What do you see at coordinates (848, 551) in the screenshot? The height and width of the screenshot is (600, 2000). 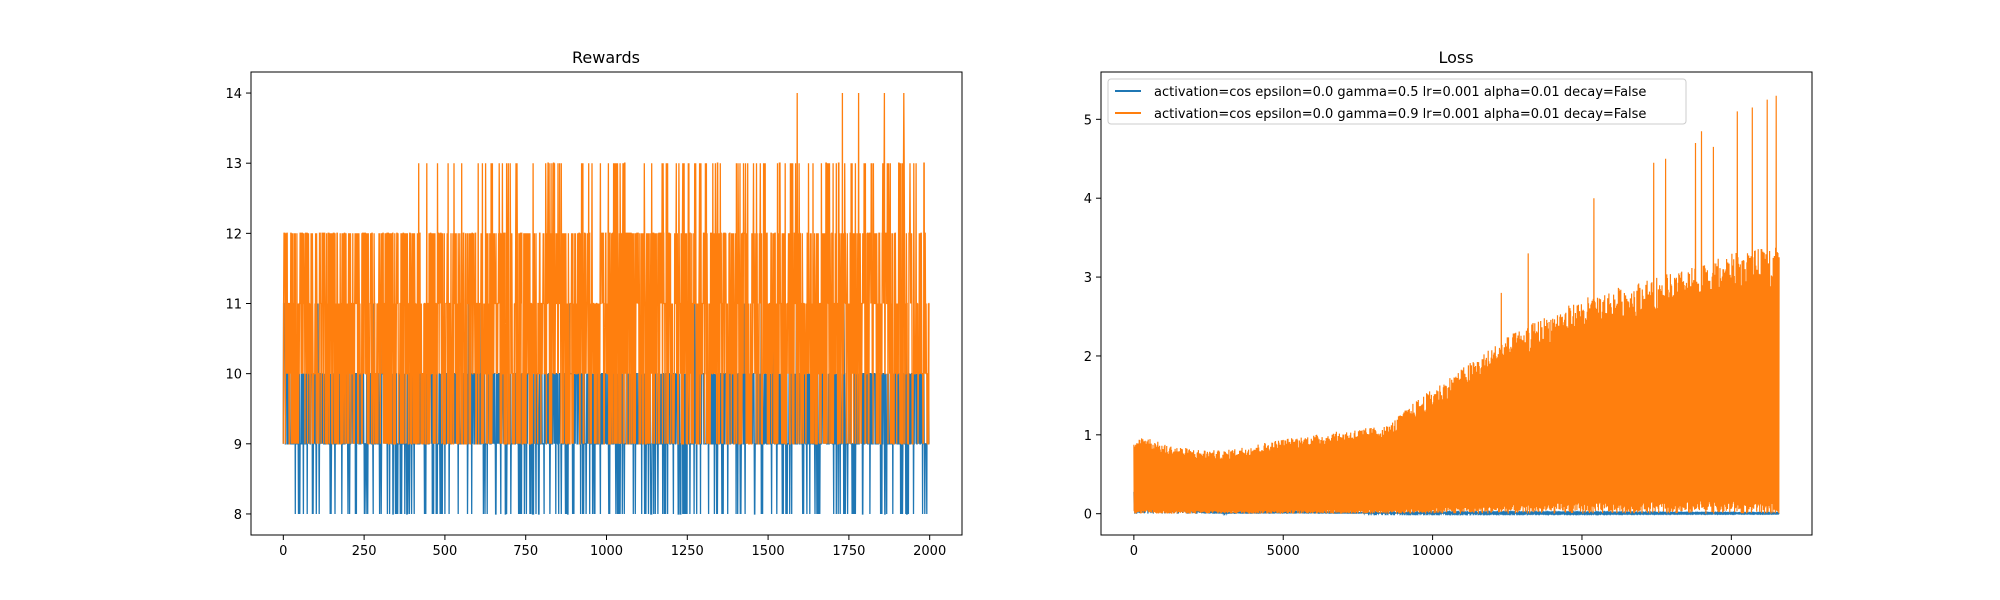 I see `x-tick-label: 1750` at bounding box center [848, 551].